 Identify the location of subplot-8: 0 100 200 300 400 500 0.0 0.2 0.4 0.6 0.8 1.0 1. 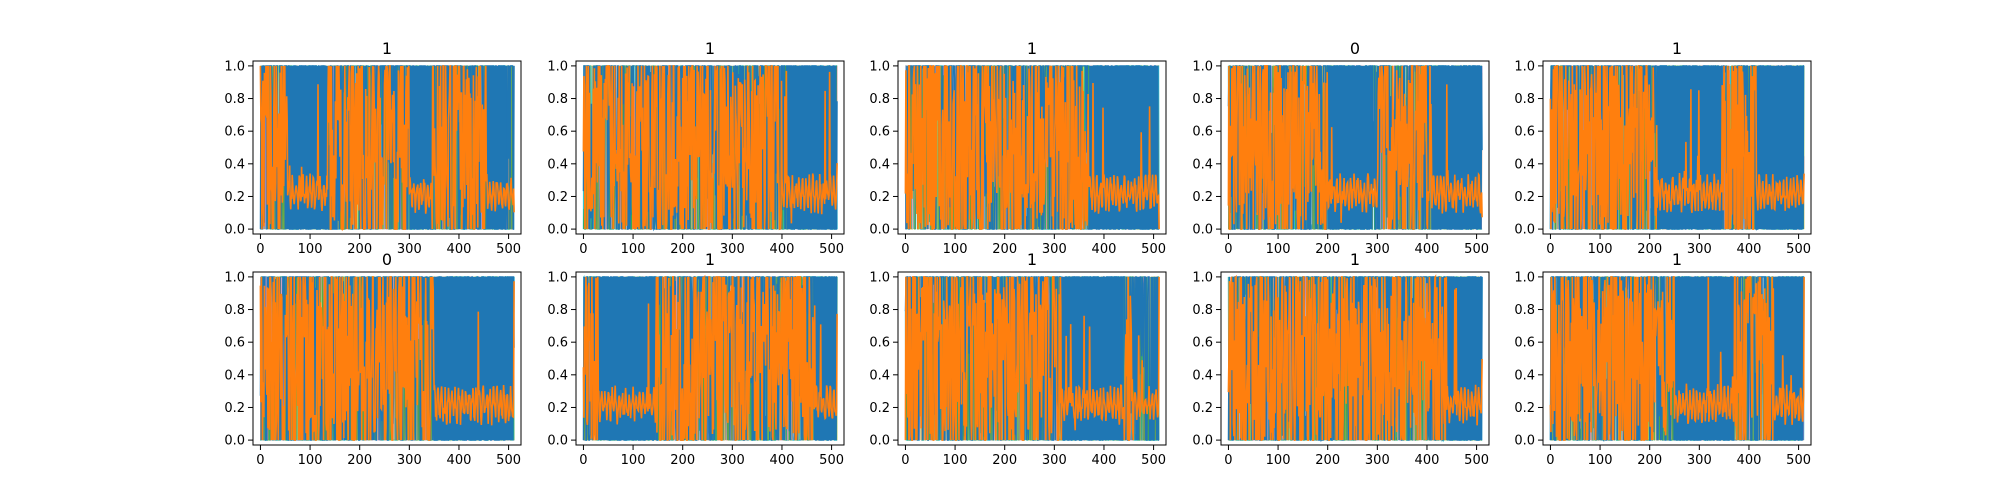
(1018, 359).